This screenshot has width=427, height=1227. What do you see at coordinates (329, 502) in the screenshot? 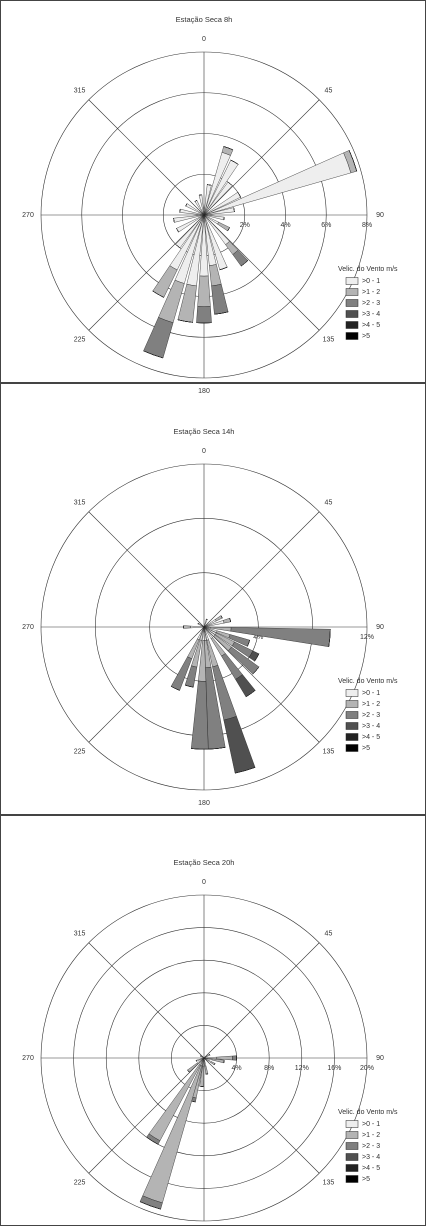
I see `angle-label: 45` at bounding box center [329, 502].